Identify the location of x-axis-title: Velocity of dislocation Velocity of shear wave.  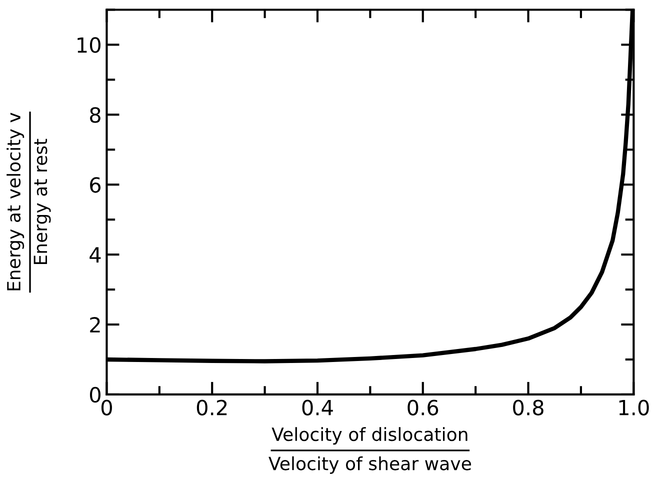
(369, 450).